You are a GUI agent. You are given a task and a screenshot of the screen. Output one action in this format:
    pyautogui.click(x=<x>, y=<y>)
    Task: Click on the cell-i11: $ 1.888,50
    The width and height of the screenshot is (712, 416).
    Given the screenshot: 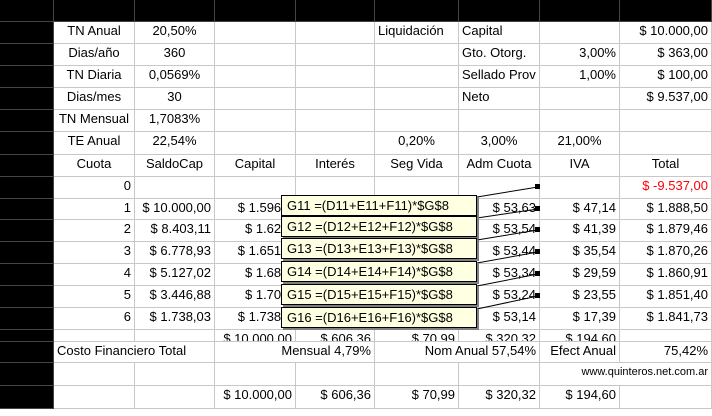 What is the action you would take?
    pyautogui.click(x=666, y=209)
    